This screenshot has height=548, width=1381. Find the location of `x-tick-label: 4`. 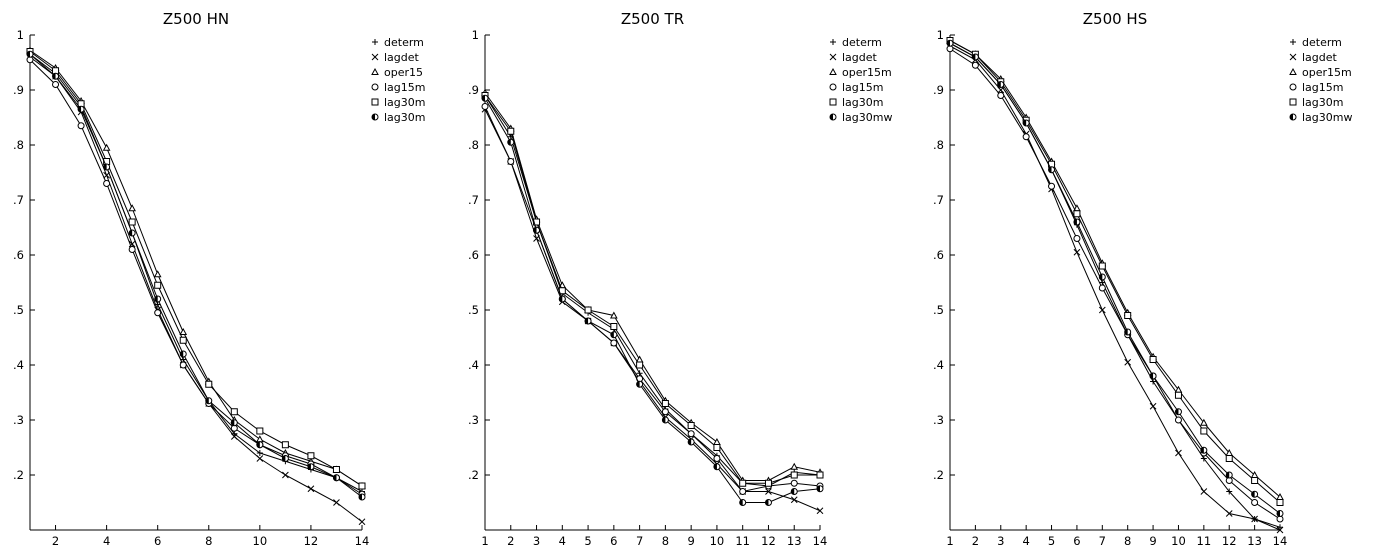

x-tick-label: 4 is located at coordinates (562, 541).